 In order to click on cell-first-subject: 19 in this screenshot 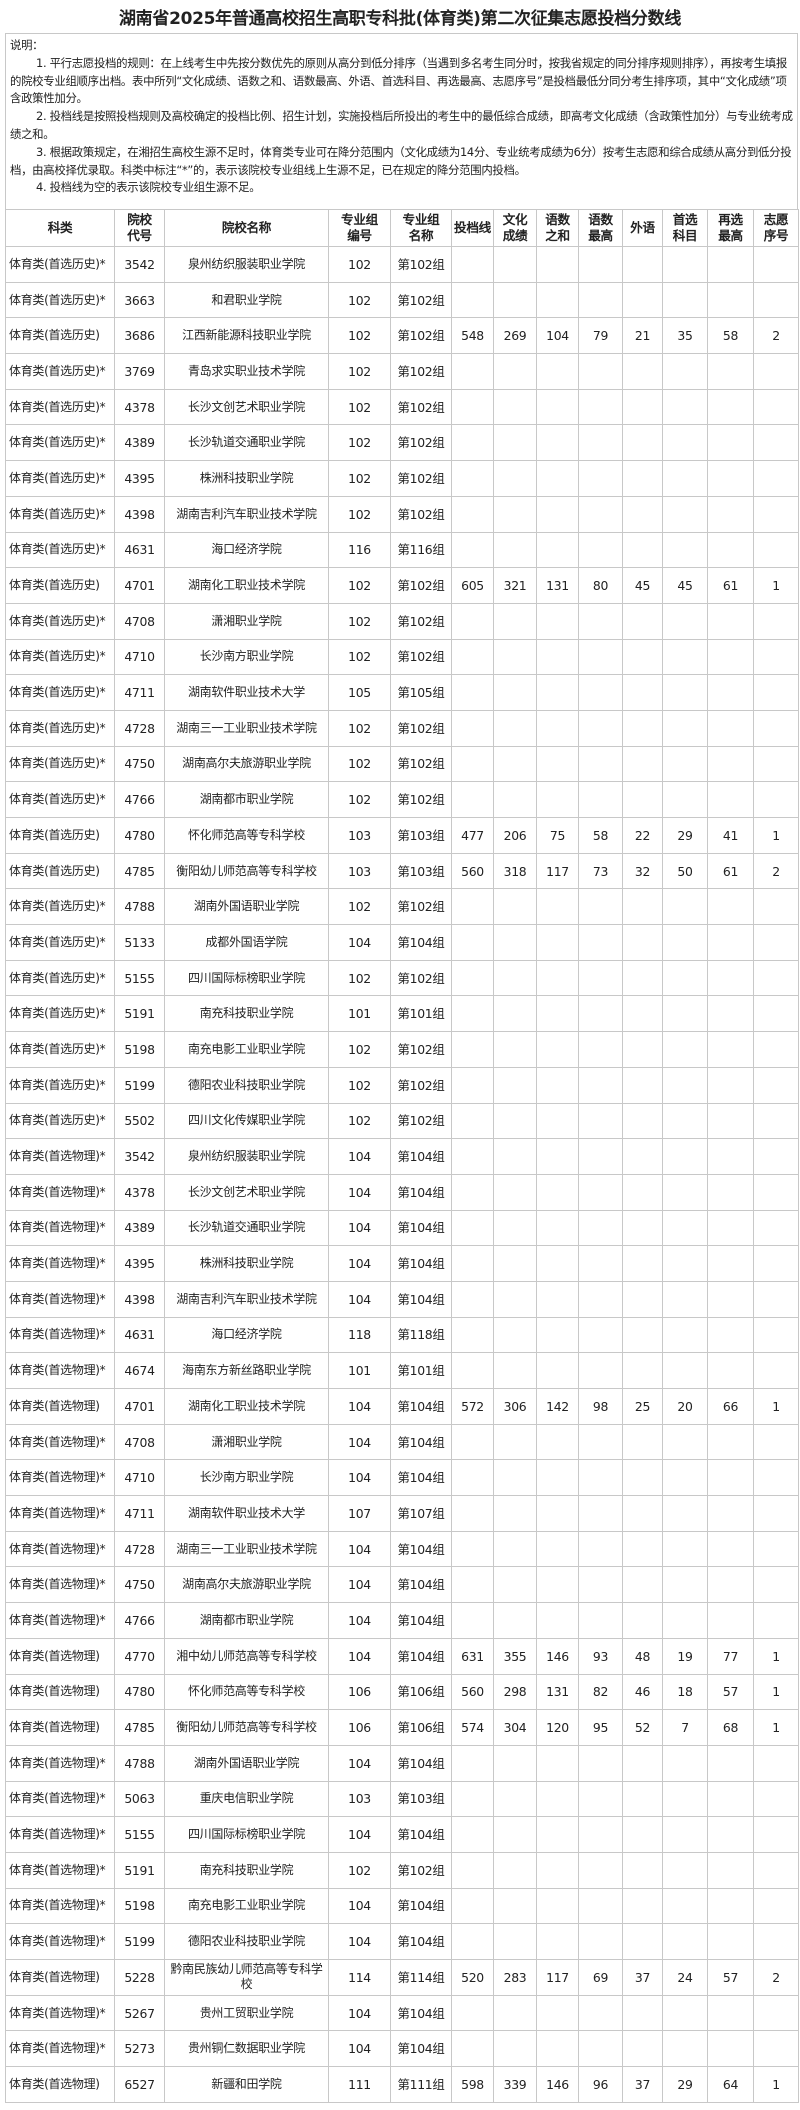, I will do `click(685, 1656)`.